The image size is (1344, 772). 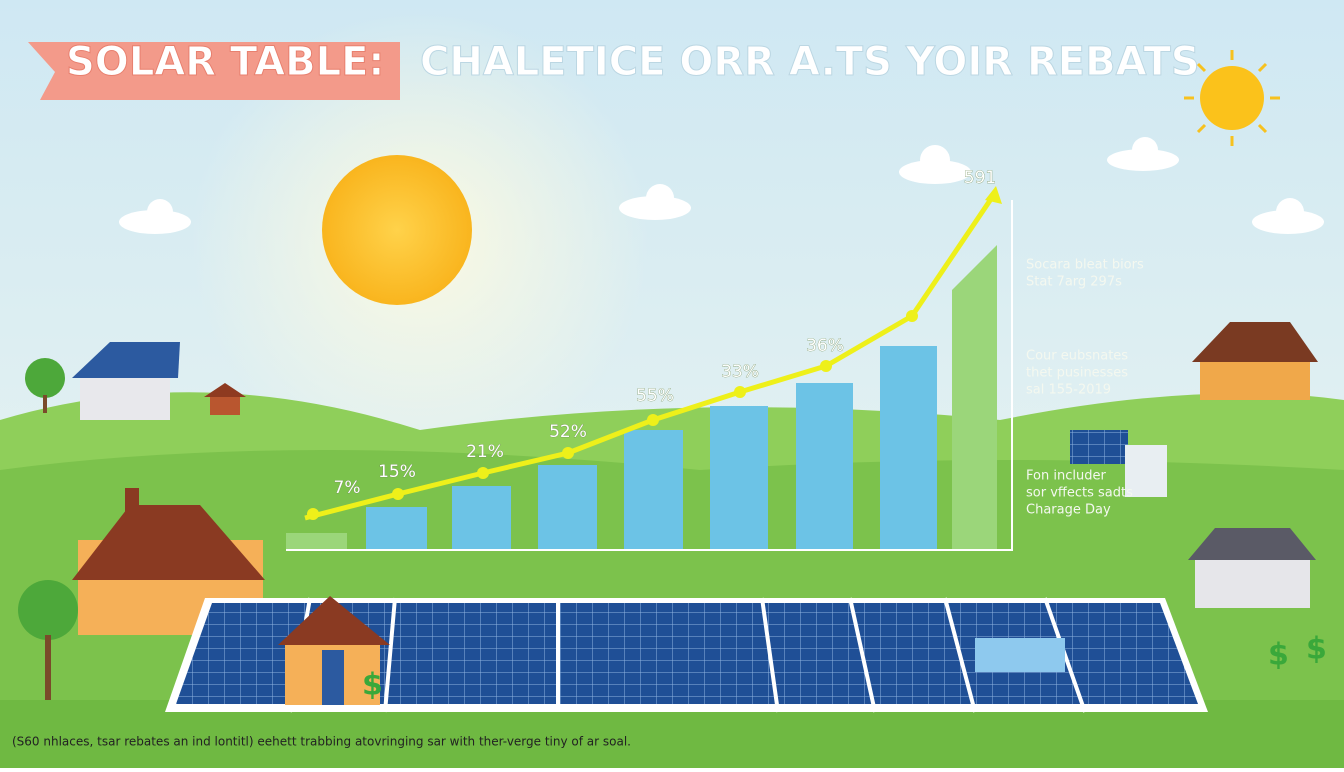 What do you see at coordinates (1068, 390) in the screenshot?
I see `side-note: sal 155-2019` at bounding box center [1068, 390].